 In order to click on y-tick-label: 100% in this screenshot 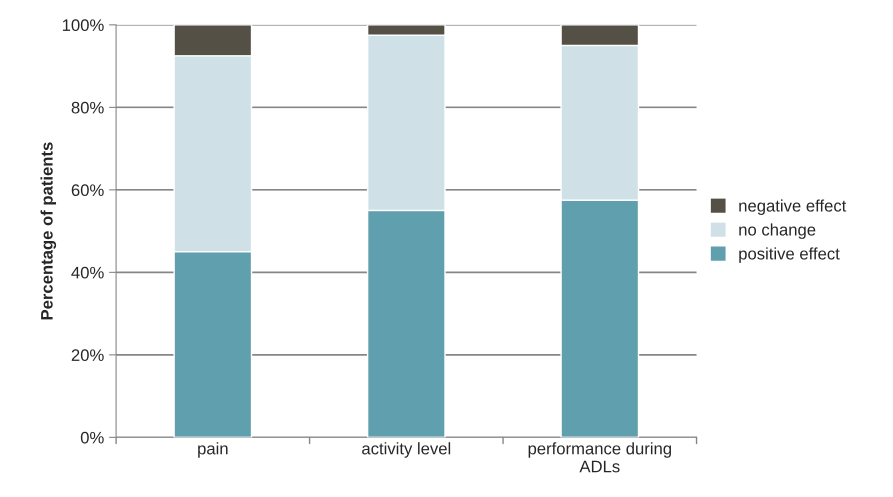, I will do `click(83, 25)`.